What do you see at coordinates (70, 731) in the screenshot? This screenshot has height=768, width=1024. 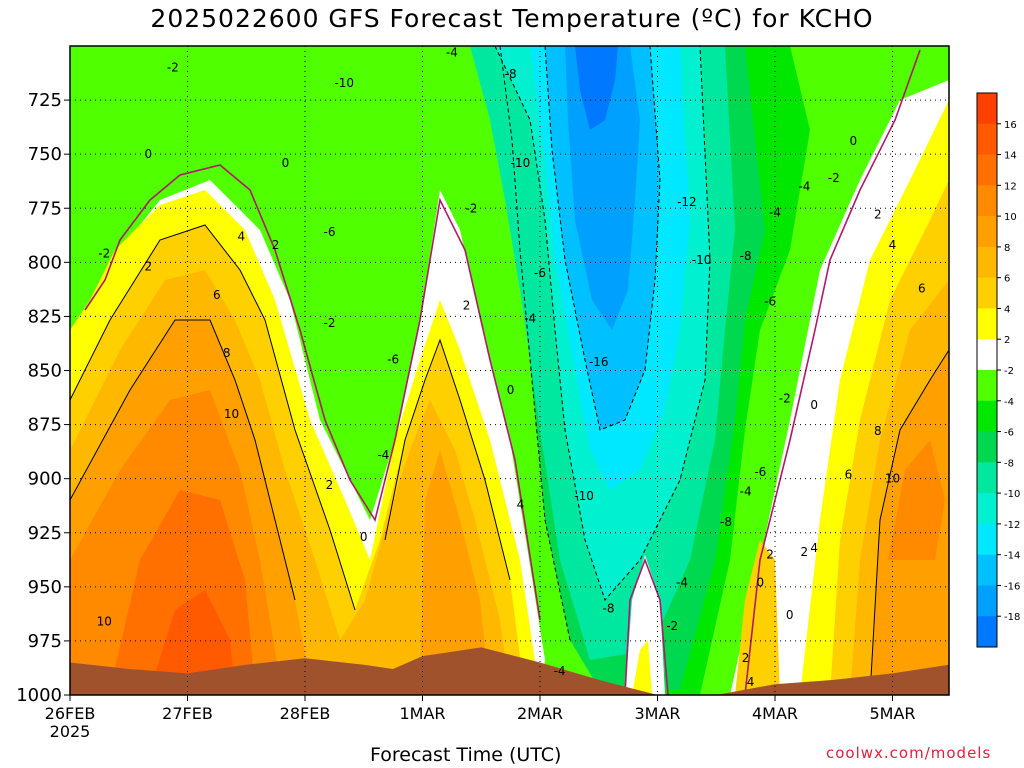 I see `x-tick-sublabel: 2025` at bounding box center [70, 731].